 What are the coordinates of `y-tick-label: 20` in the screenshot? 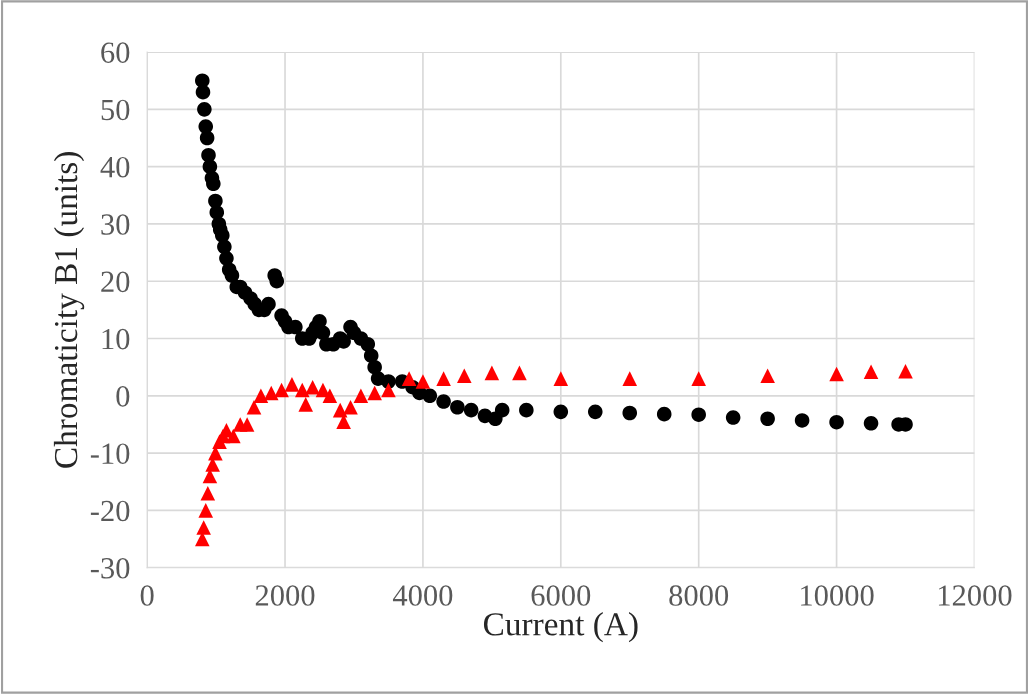 It's located at (115, 282).